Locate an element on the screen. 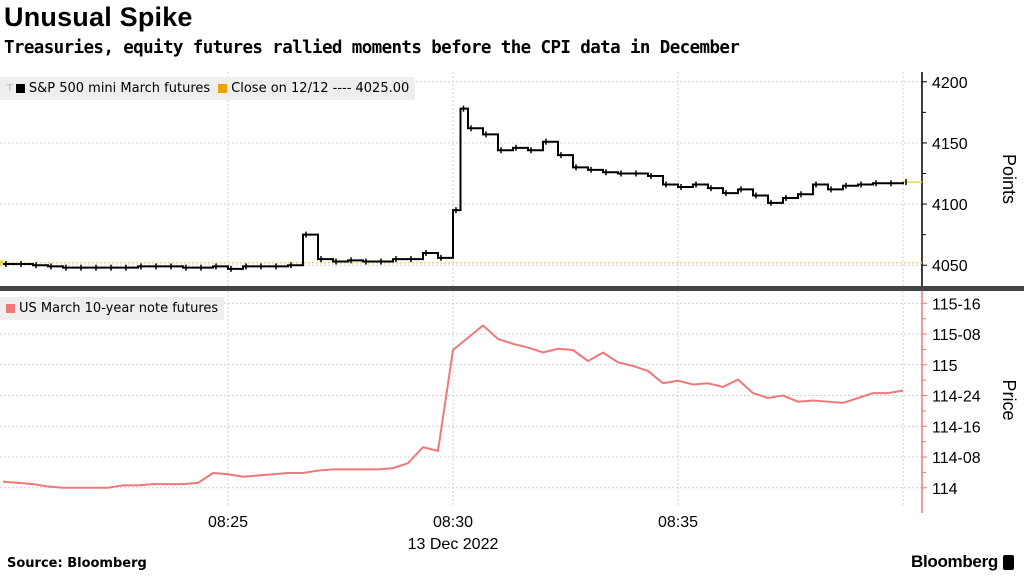 This screenshot has height=576, width=1024. x-tick-label: 08:25 is located at coordinates (228, 522).